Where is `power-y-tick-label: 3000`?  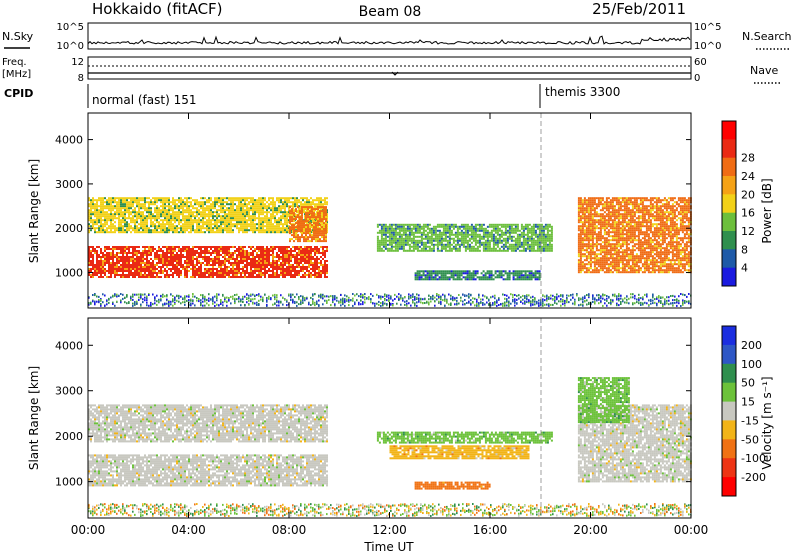
power-y-tick-label: 3000 is located at coordinates (69, 184).